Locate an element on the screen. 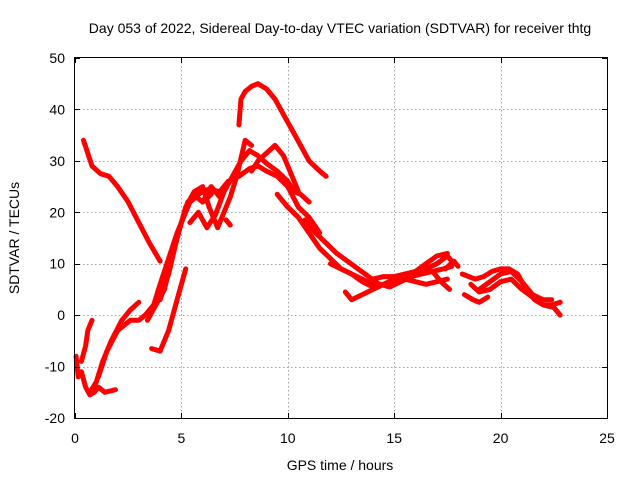  series-line-arc7 is located at coordinates (169, 310).